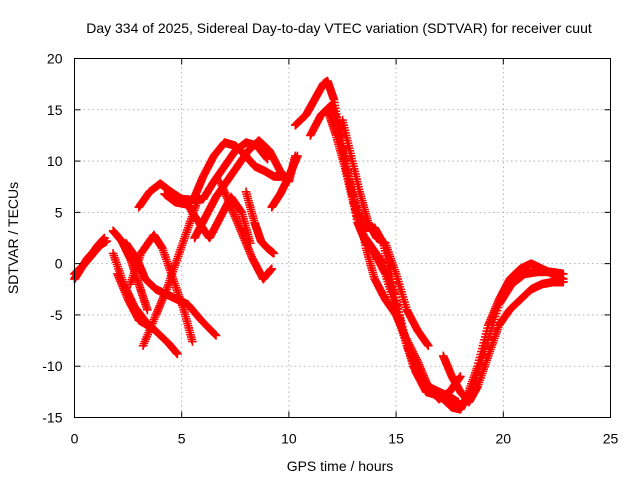 This screenshot has height=480, width=640. Describe the element at coordinates (385, 232) in the screenshot. I see `series-prn-s` at that location.